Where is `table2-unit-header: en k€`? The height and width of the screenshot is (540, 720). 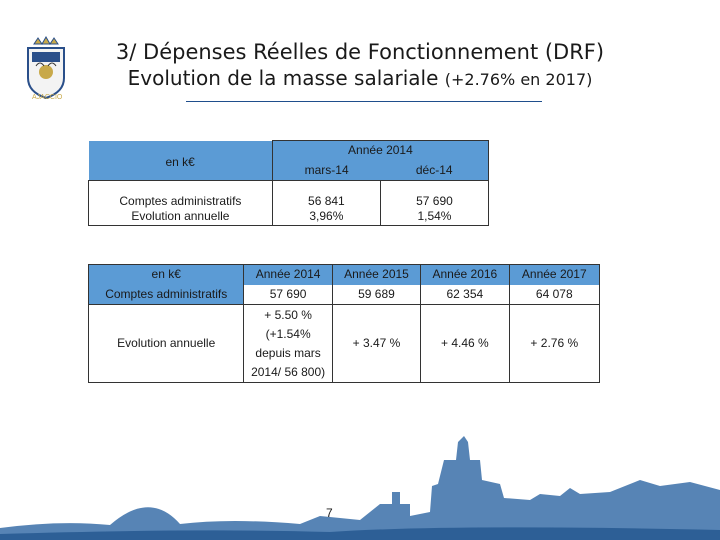 table2-unit-header: en k€ is located at coordinates (166, 274).